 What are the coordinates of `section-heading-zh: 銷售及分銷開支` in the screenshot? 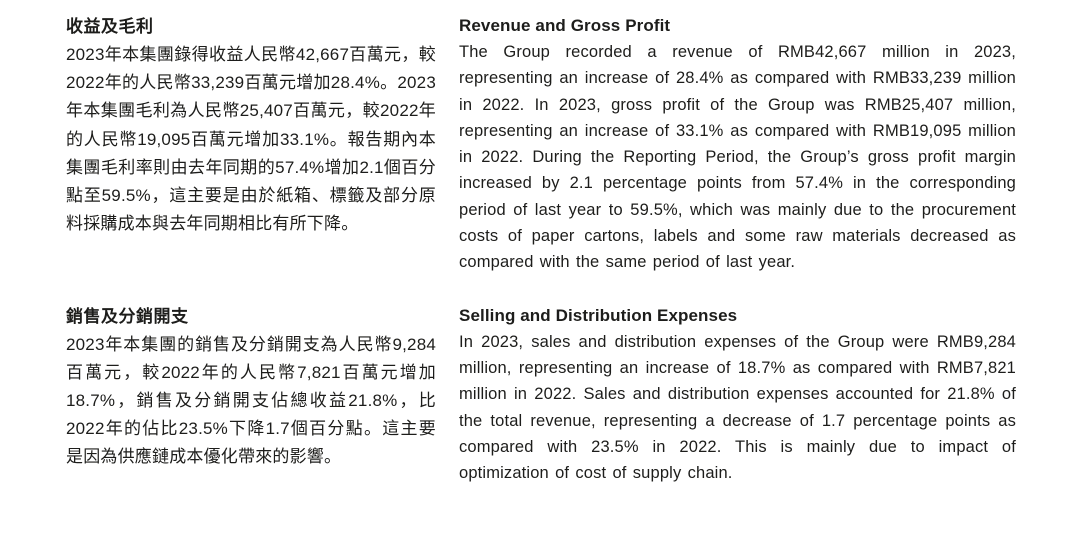 It's located at (127, 316).